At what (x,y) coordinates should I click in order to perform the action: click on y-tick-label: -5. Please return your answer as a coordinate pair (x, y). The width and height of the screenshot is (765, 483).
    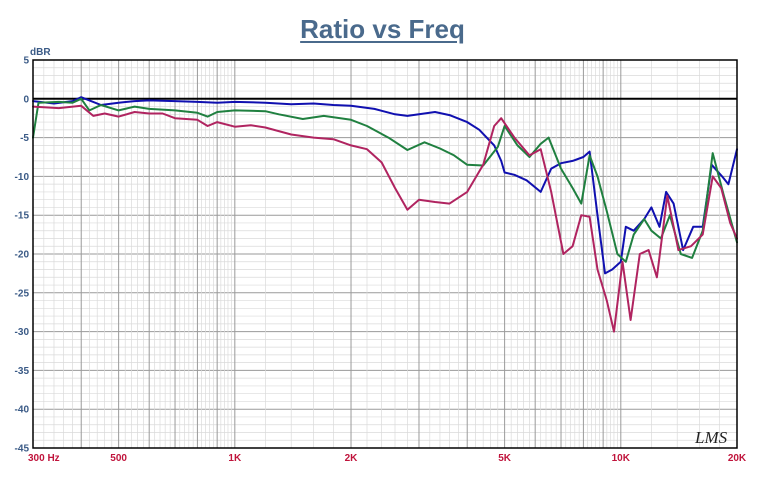
    Looking at the image, I should click on (24, 138).